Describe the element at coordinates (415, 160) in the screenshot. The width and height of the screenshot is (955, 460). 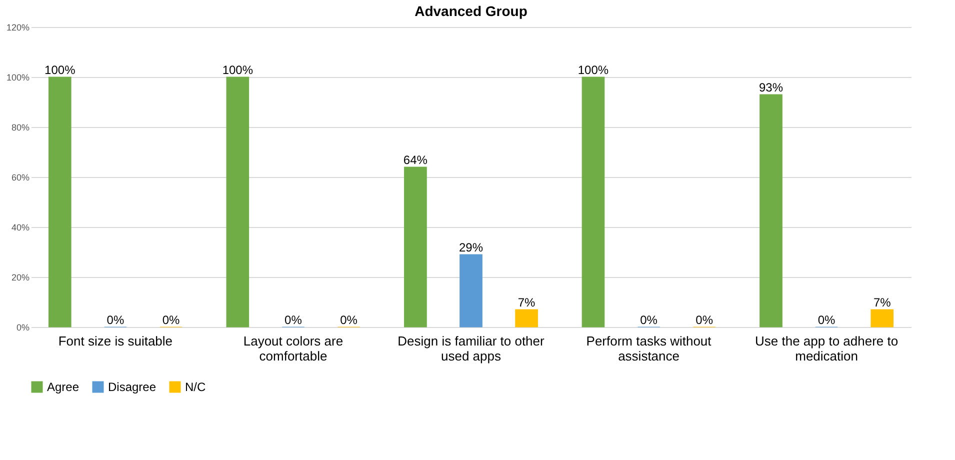
I see `data-label: 64%` at that location.